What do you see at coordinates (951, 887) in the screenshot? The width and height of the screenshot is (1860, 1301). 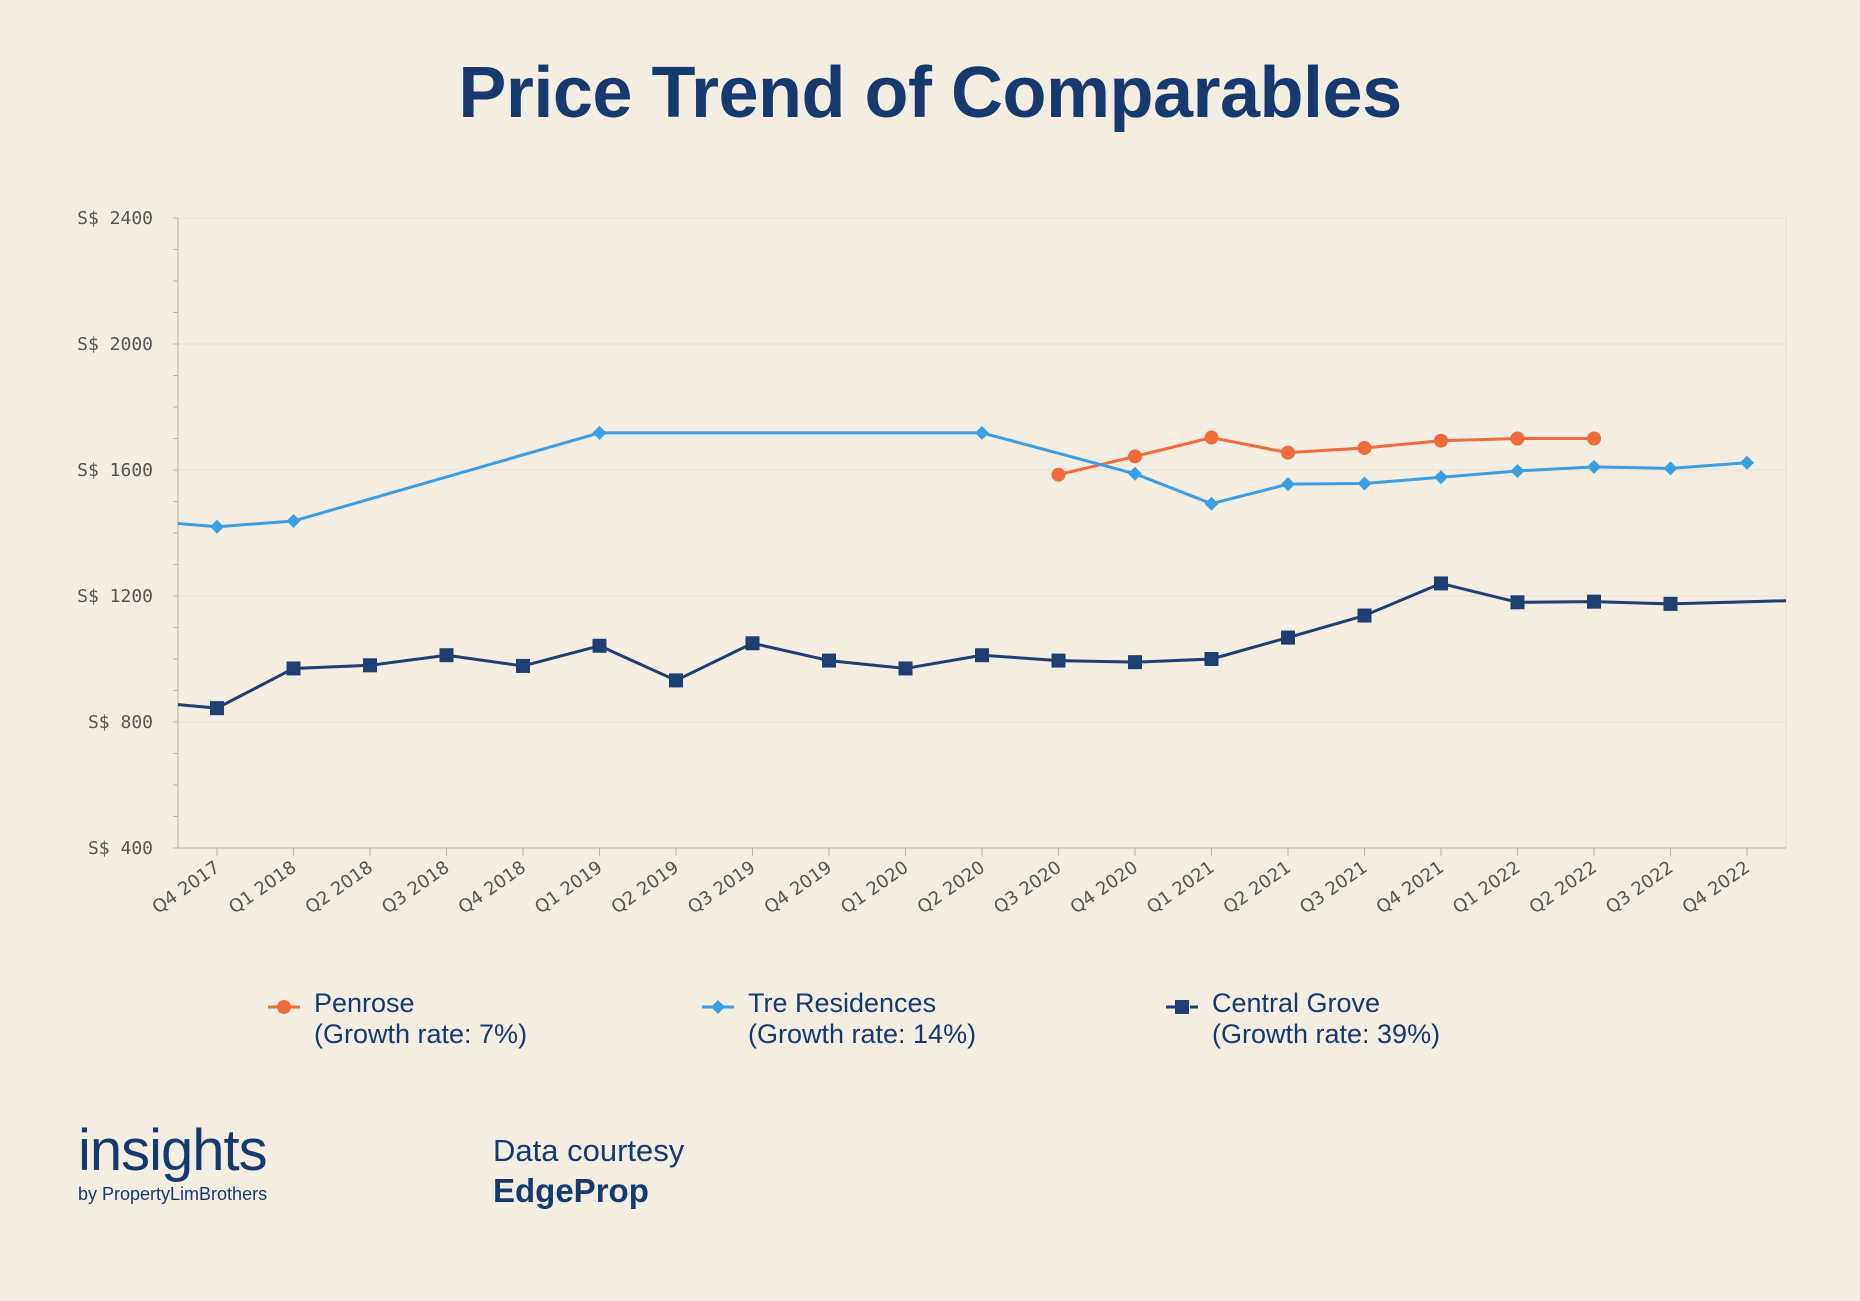 I see `x-tick-label: Q2 2020` at bounding box center [951, 887].